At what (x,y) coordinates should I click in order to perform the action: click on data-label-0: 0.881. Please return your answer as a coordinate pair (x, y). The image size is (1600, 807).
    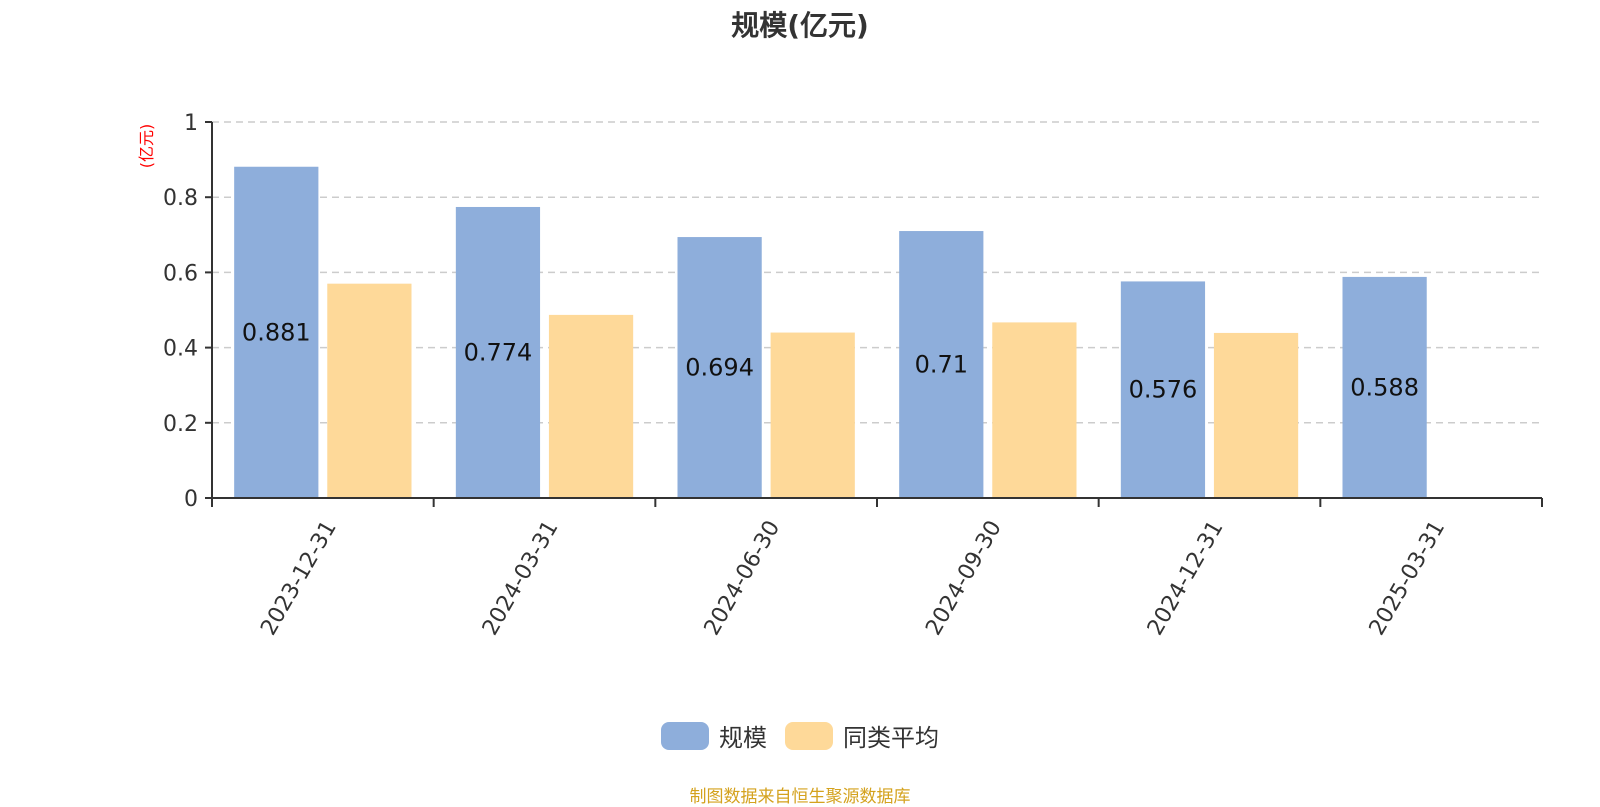
    Looking at the image, I should click on (276, 332).